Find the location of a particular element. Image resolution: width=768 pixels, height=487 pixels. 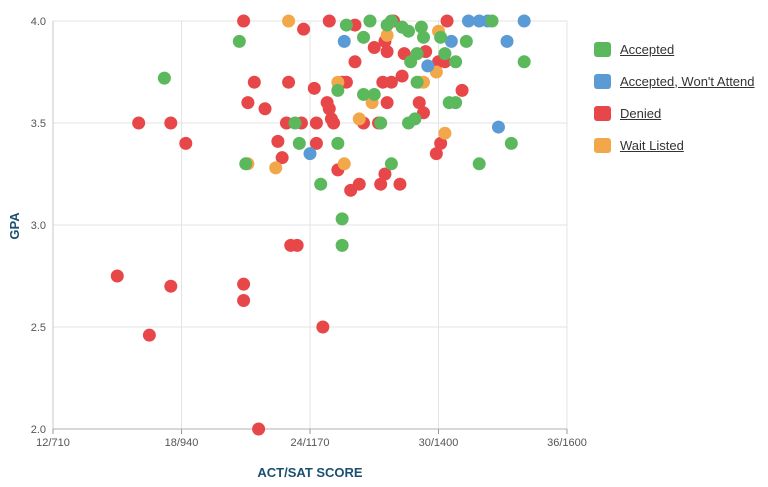

x-tick-label: 36/1600 is located at coordinates (567, 443).